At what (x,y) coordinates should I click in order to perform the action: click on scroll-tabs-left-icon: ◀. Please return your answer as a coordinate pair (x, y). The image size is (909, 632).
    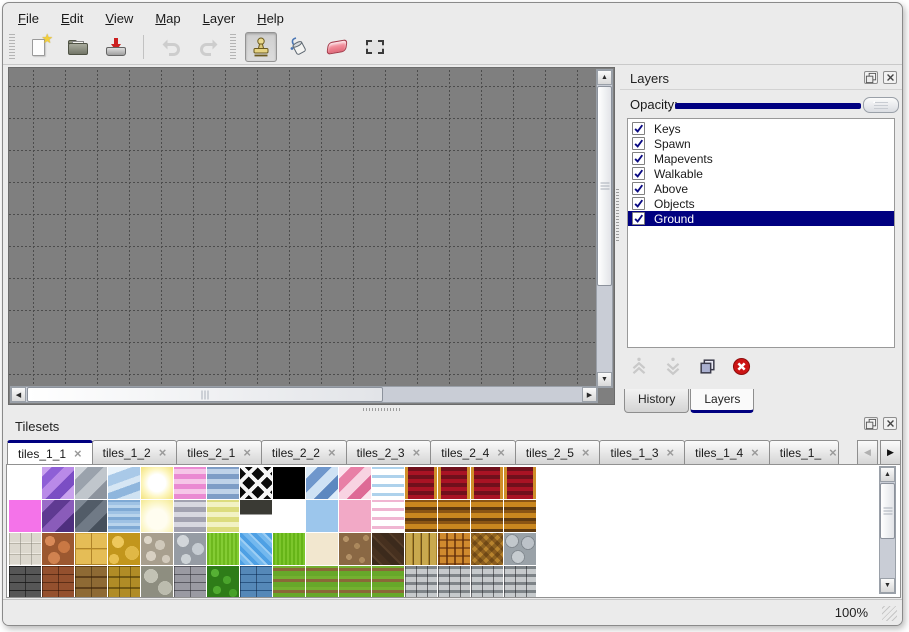
    Looking at the image, I should click on (867, 452).